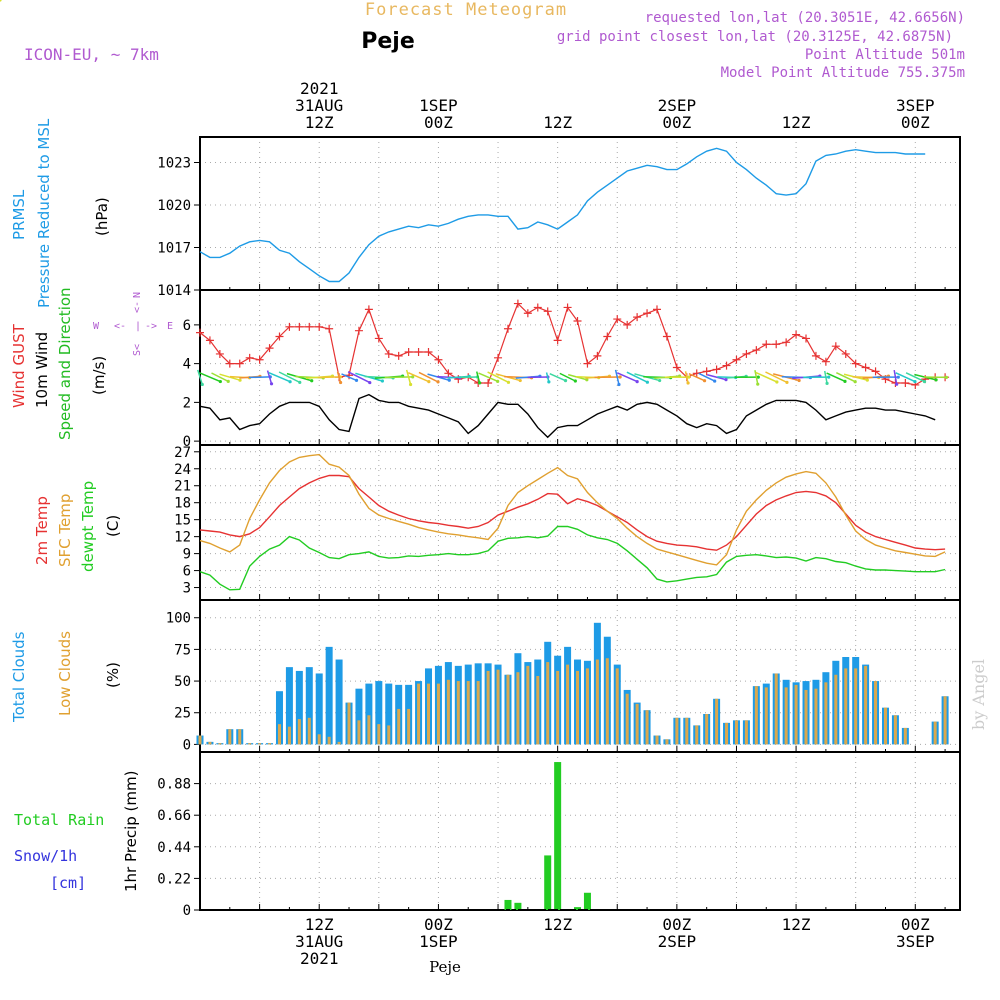 The image size is (1000, 1000). Describe the element at coordinates (182, 453) in the screenshot. I see `y-tick-label: 27` at that location.